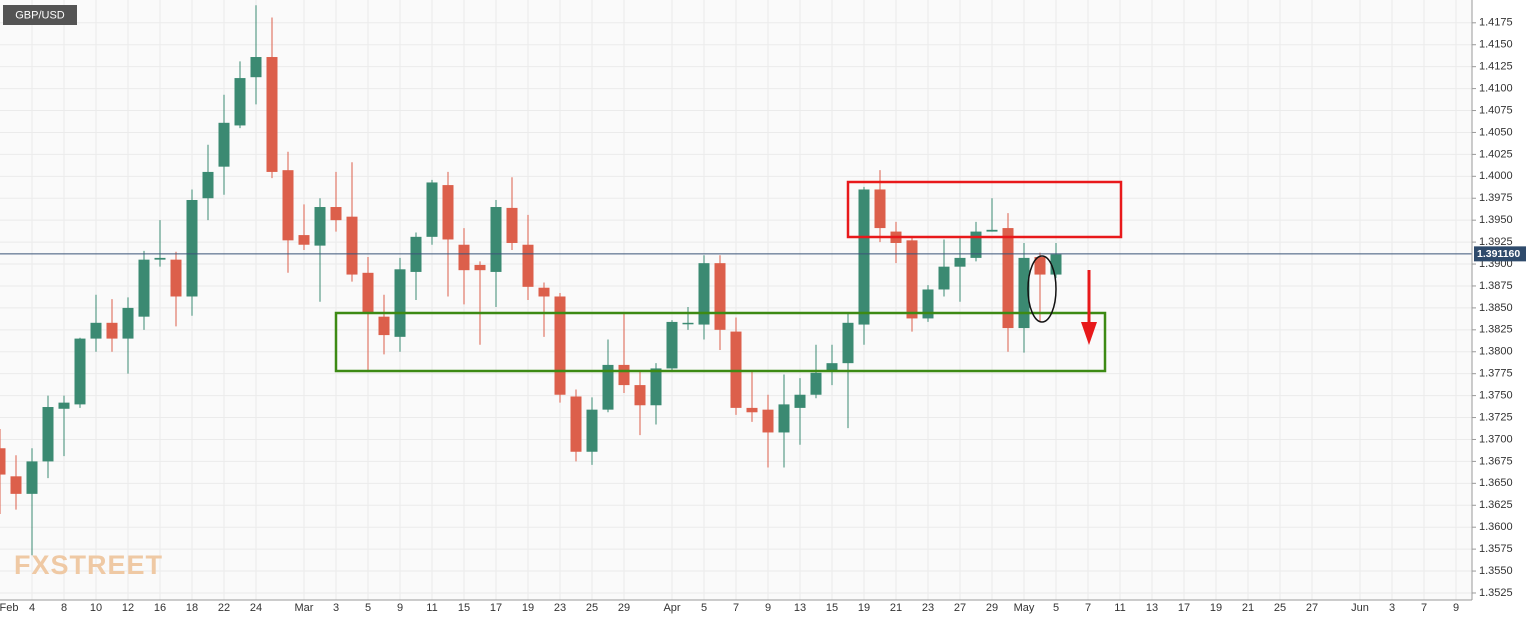 This screenshot has width=1536, height=619. I want to click on x-tick-label: 3, so click(336, 608).